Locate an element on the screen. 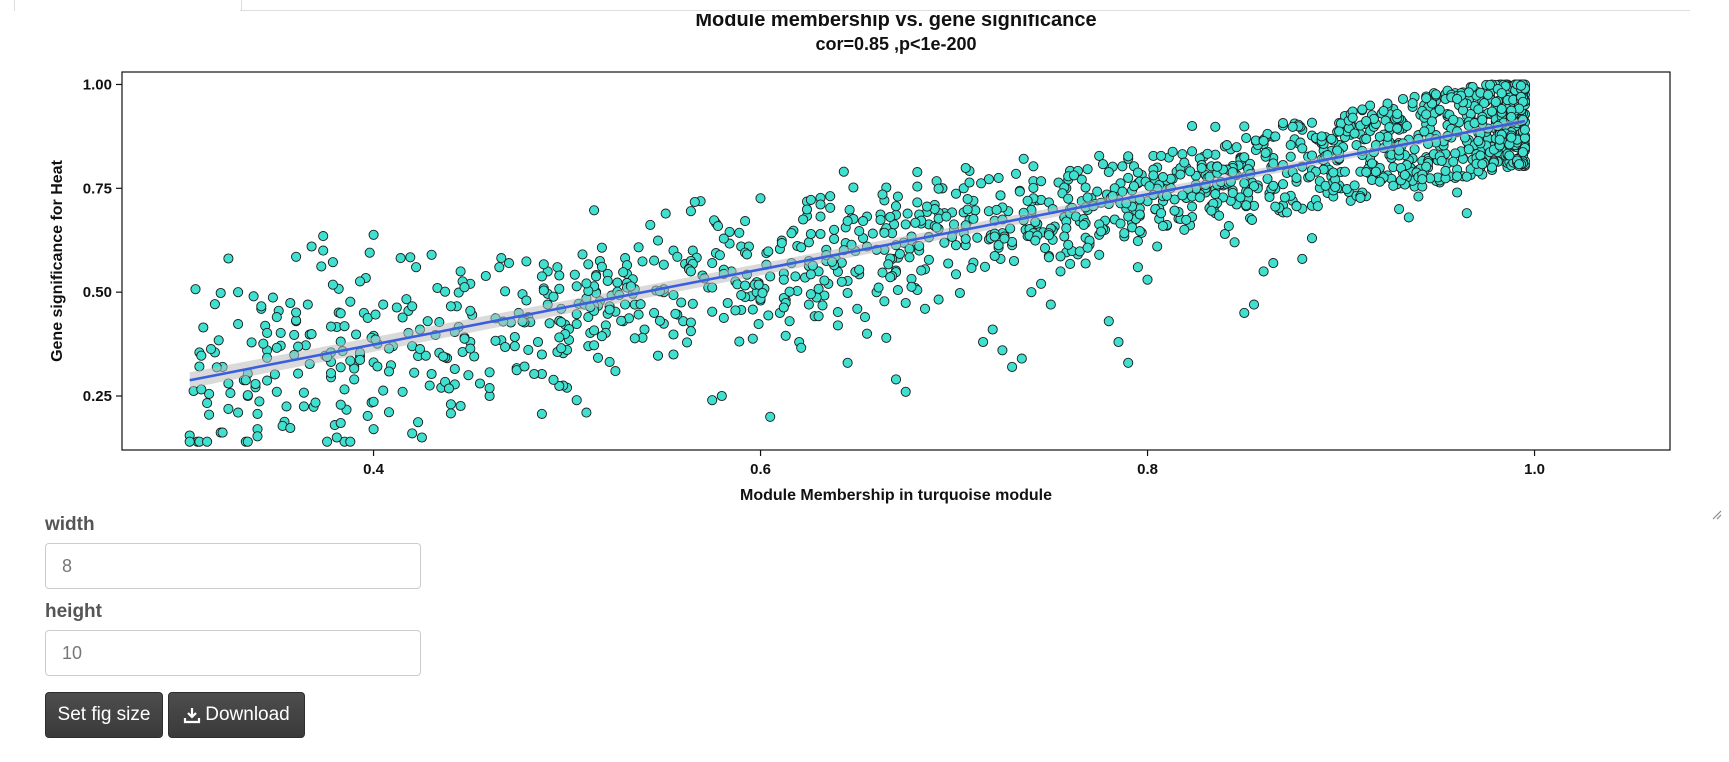 The image size is (1729, 762). width-input is located at coordinates (233, 566).